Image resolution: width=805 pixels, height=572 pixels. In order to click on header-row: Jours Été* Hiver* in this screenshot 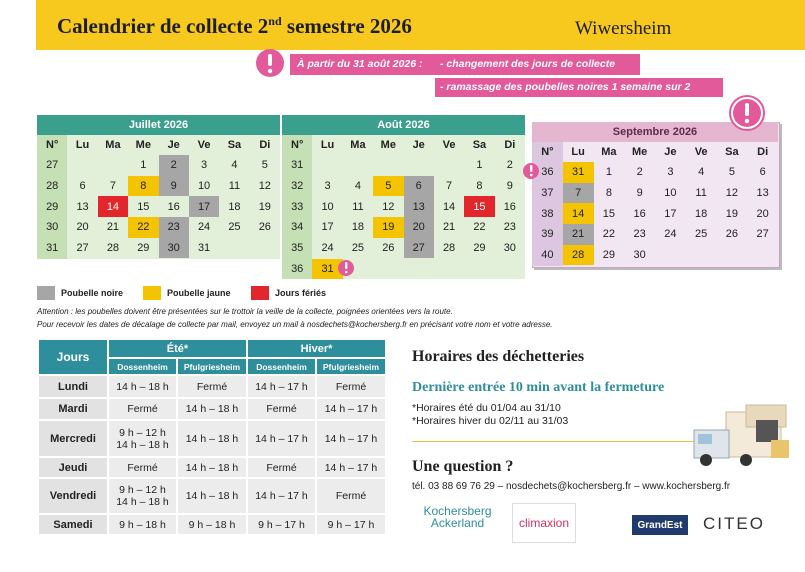, I will do `click(212, 357)`.